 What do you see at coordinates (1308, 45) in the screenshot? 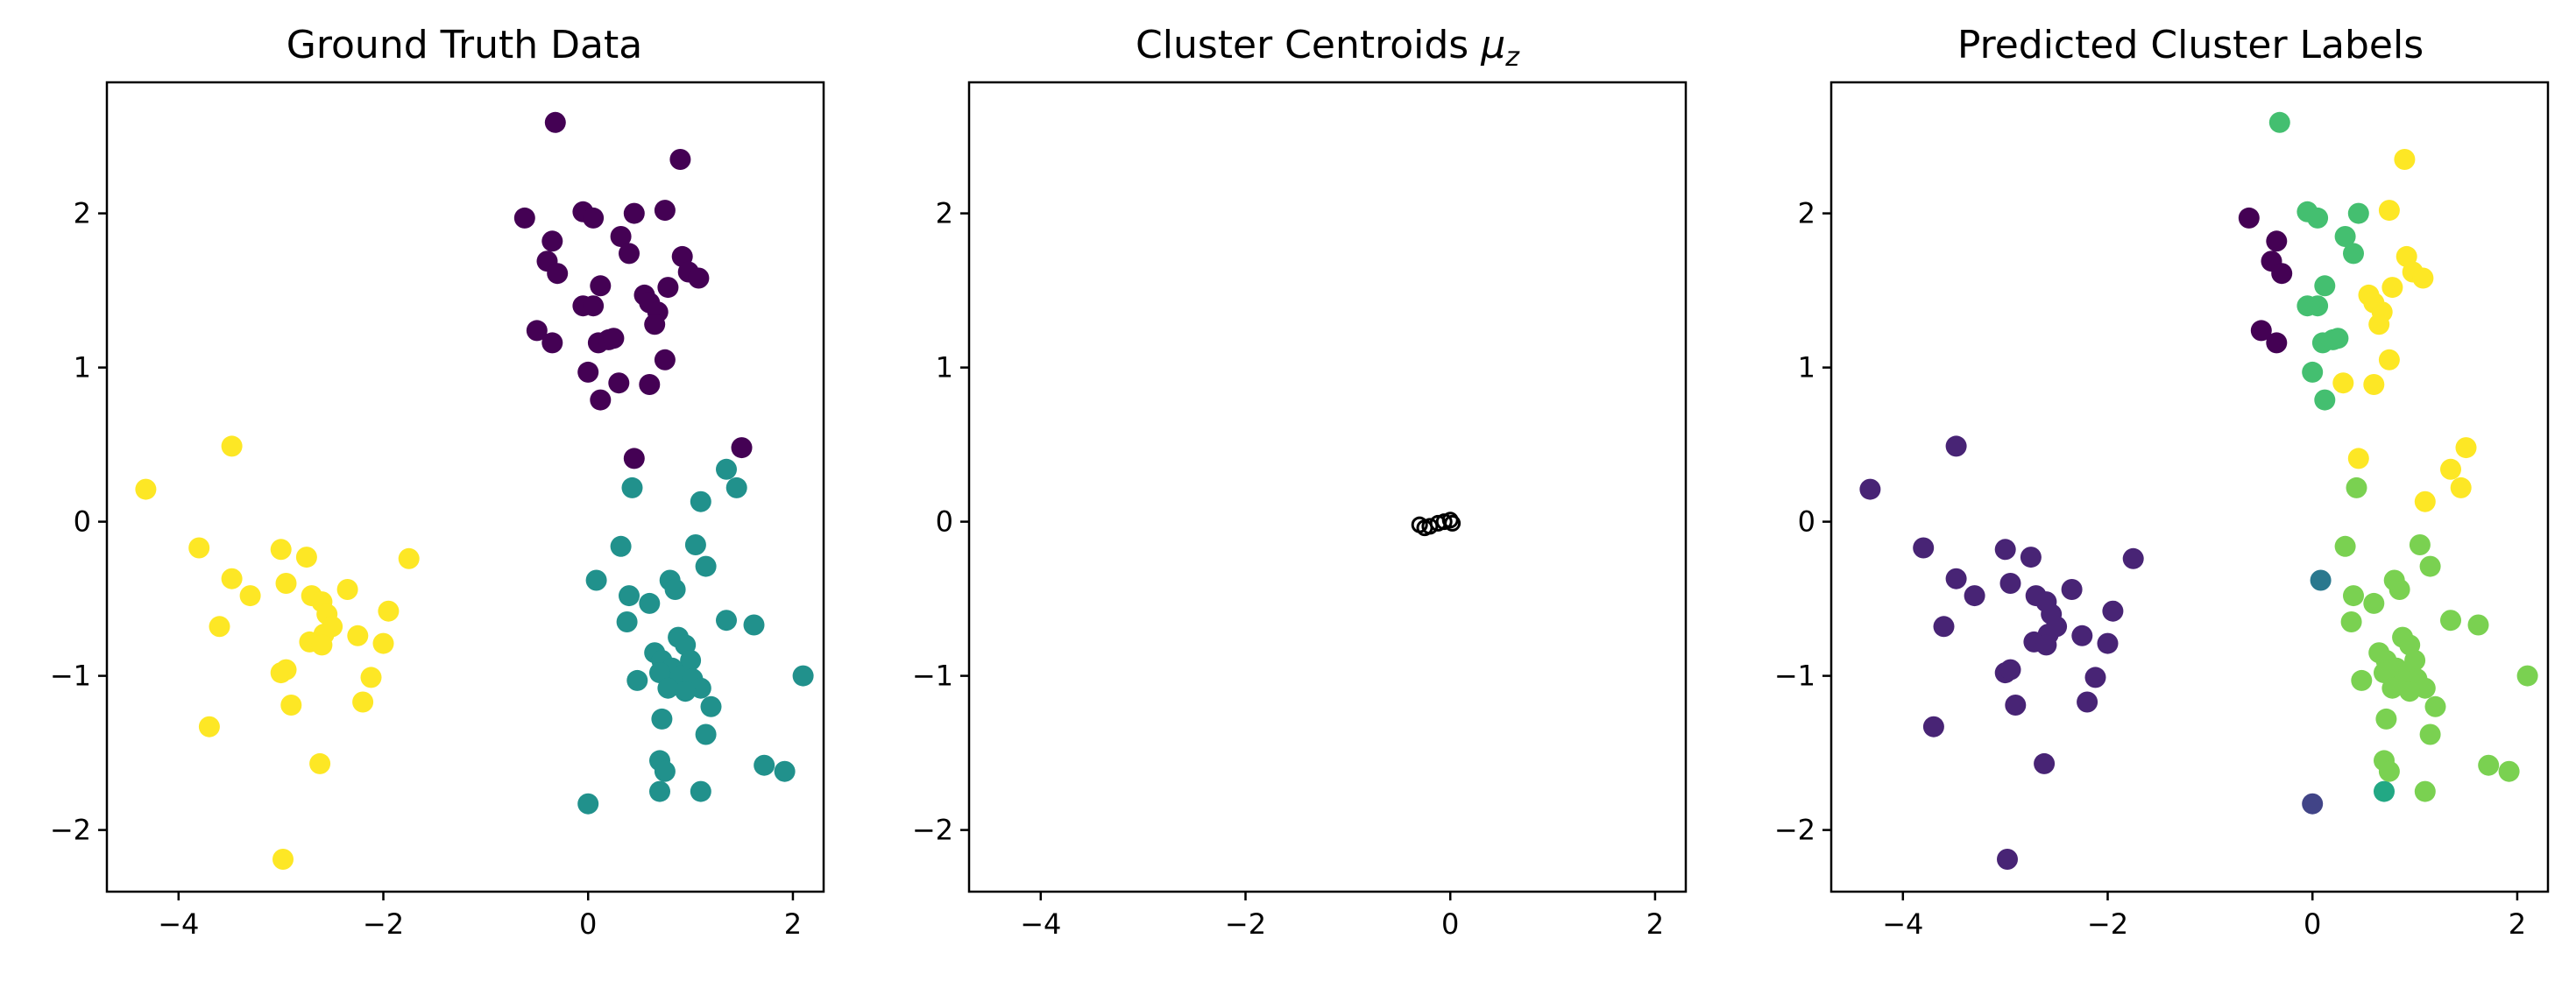
I see `panel-title-main: Cluster Centroids` at bounding box center [1308, 45].